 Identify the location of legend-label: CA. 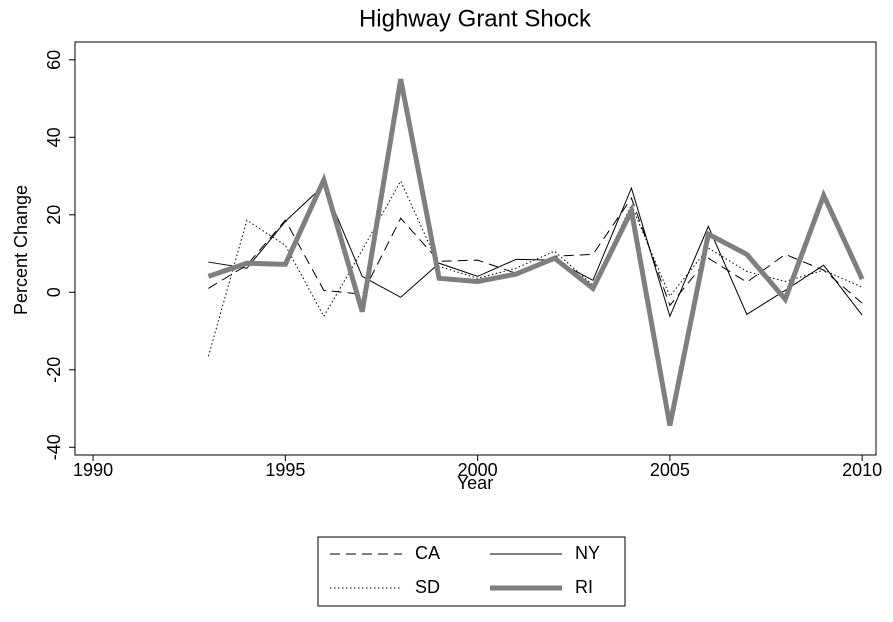
(427, 553).